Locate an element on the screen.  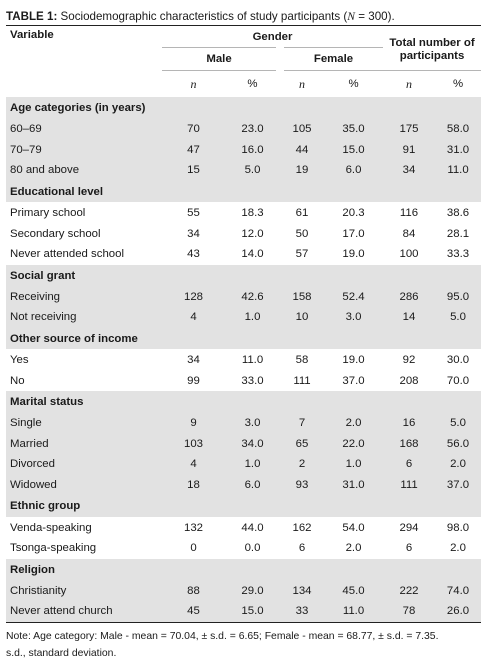
cell-value: 17.0 is located at coordinates (353, 233).